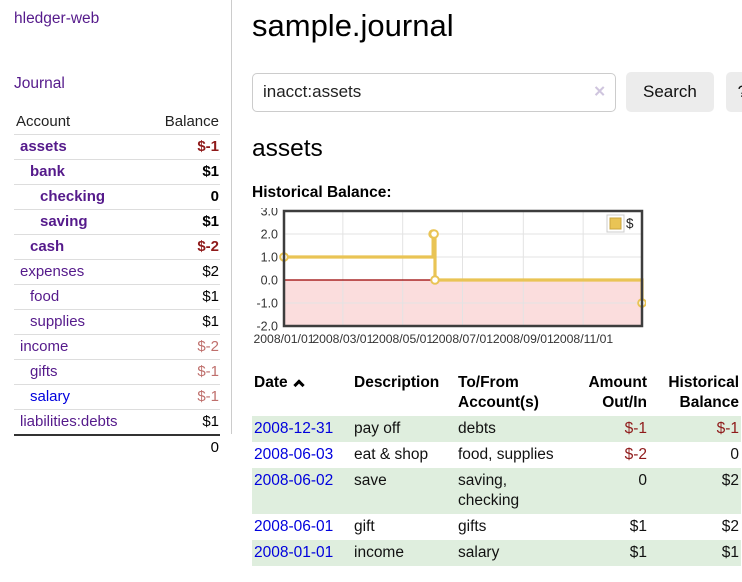  What do you see at coordinates (267, 304) in the screenshot?
I see `svg-text: -1.0` at bounding box center [267, 304].